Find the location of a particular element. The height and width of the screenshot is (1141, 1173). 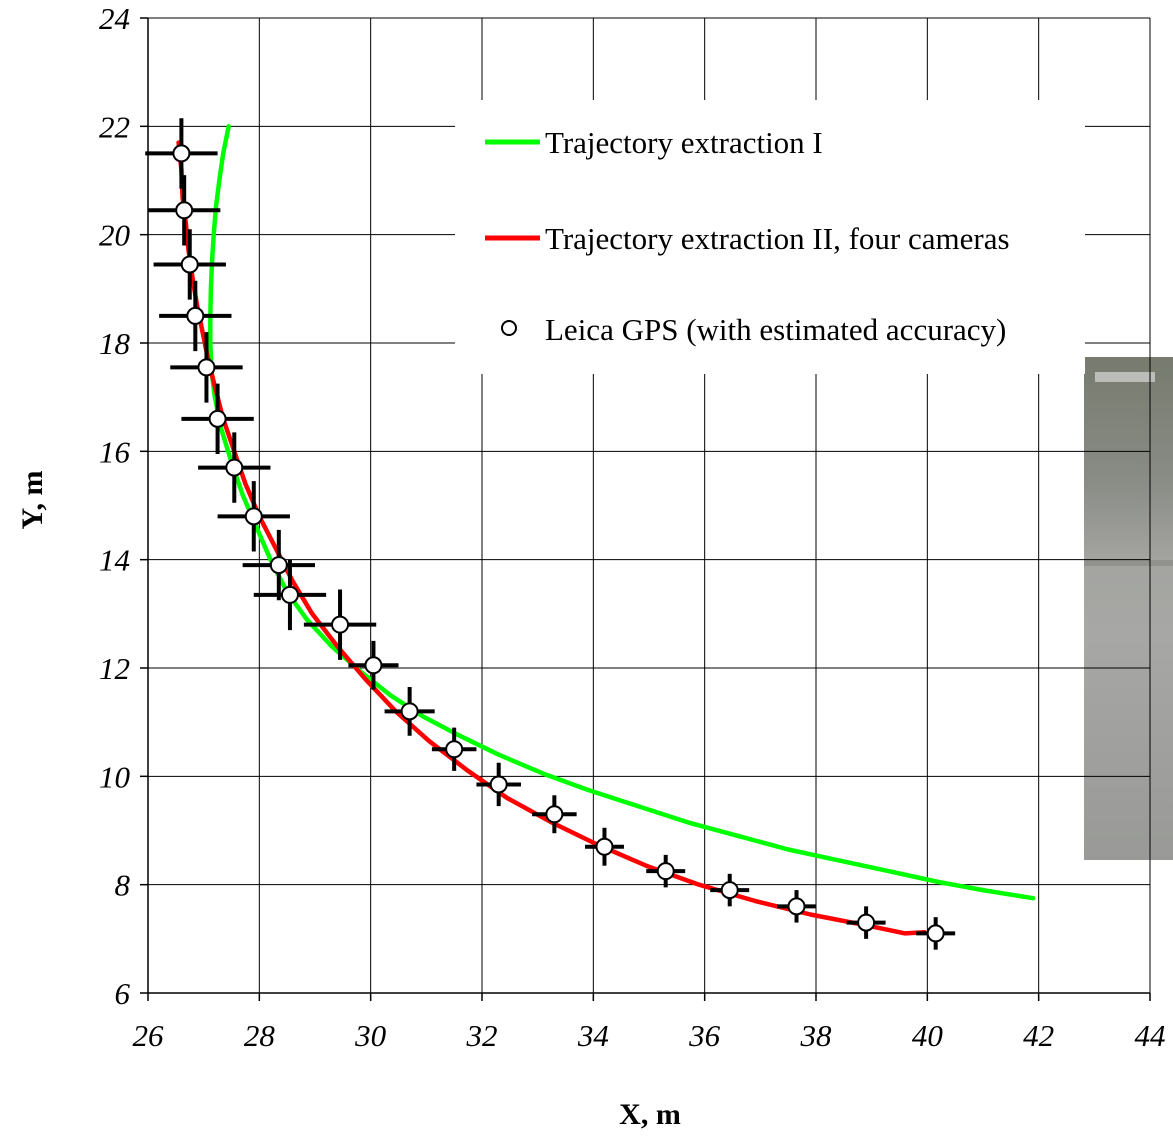

x-tick-label: 32 is located at coordinates (482, 1035).